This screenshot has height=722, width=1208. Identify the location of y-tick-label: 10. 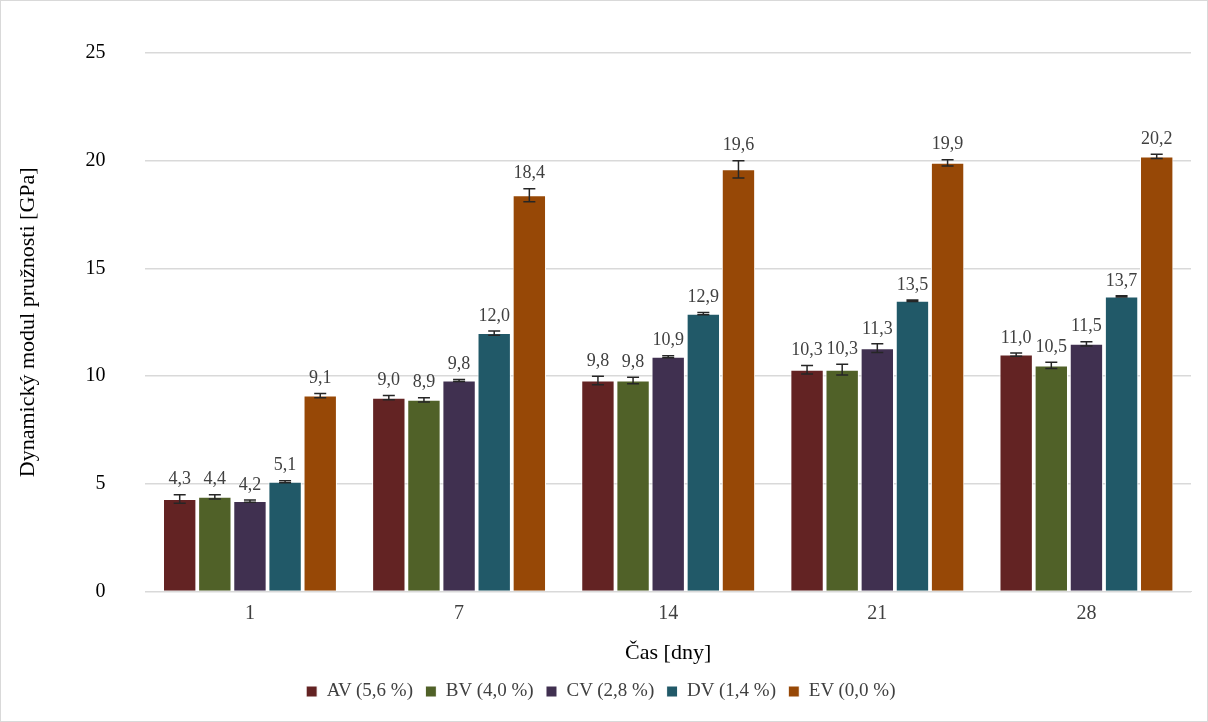
(95, 374).